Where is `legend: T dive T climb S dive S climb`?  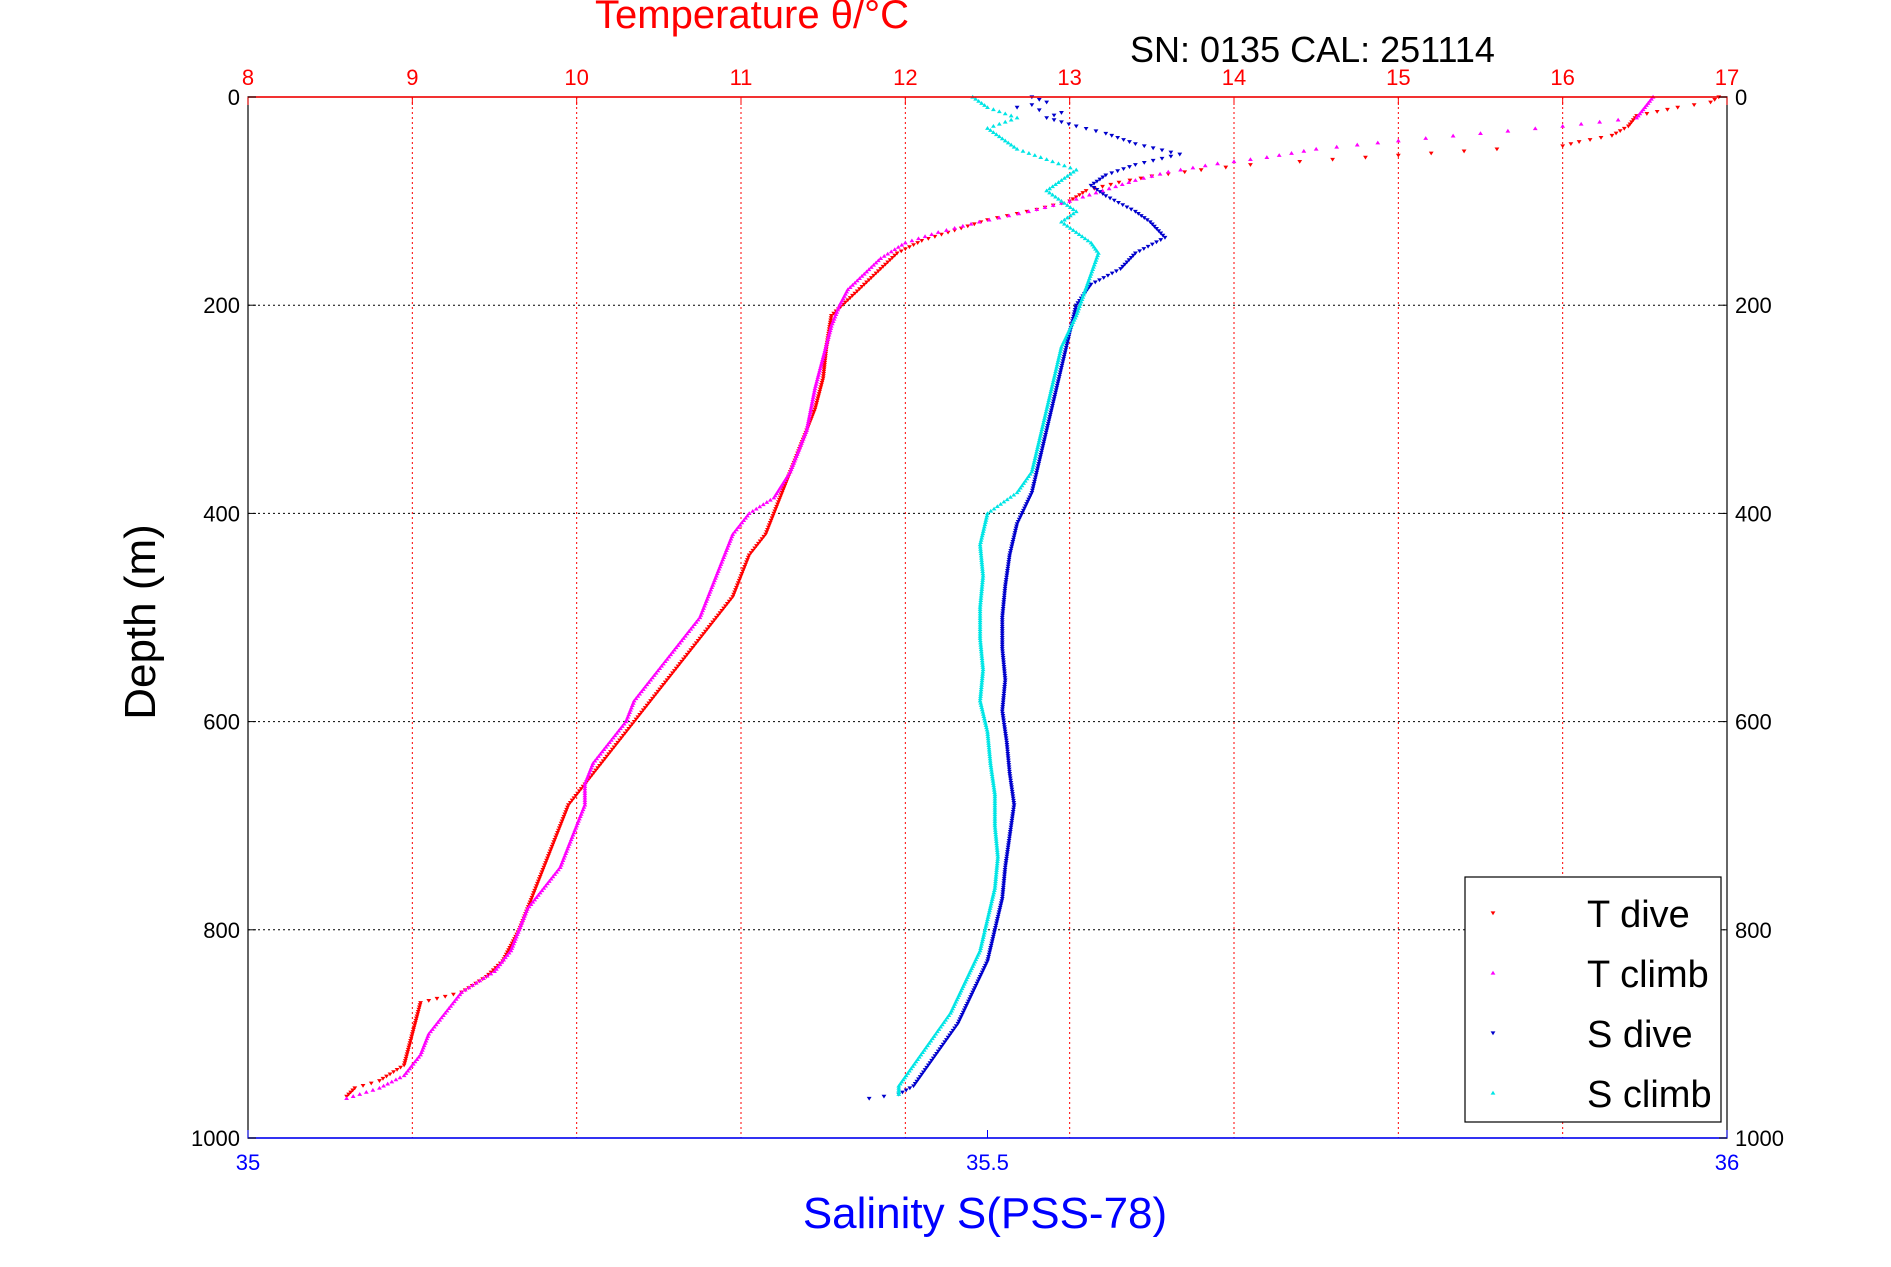 legend: T dive T climb S dive S climb is located at coordinates (1593, 999).